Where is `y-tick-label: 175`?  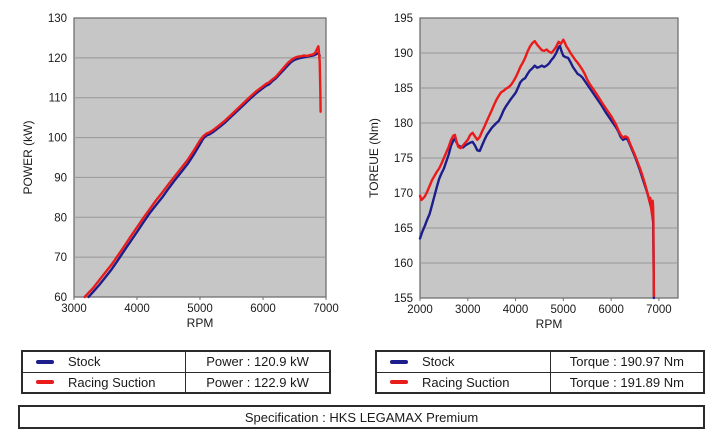 y-tick-label: 175 is located at coordinates (403, 159).